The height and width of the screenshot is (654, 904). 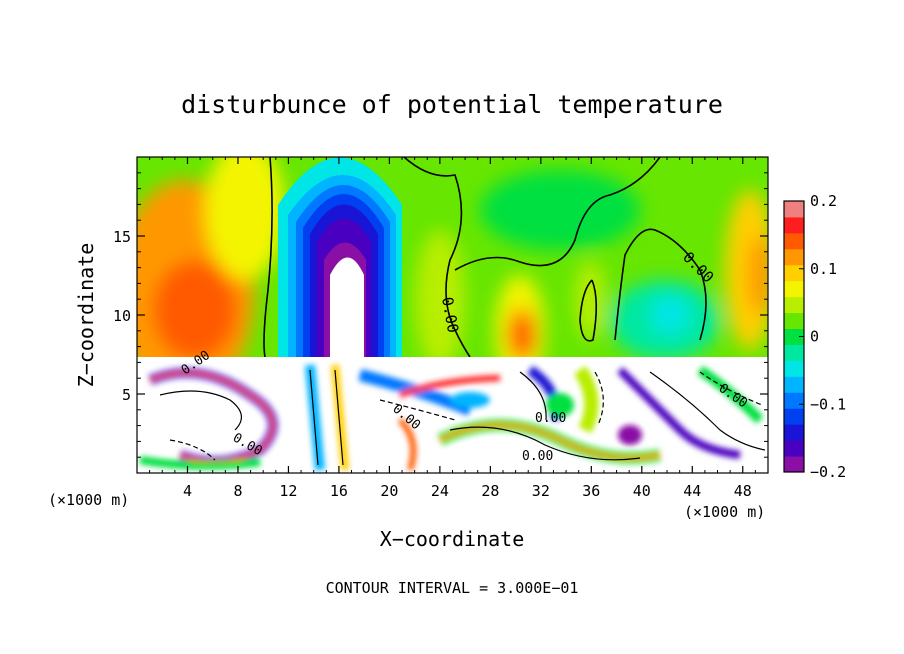 What do you see at coordinates (122, 316) in the screenshot?
I see `y-tick-label: 10` at bounding box center [122, 316].